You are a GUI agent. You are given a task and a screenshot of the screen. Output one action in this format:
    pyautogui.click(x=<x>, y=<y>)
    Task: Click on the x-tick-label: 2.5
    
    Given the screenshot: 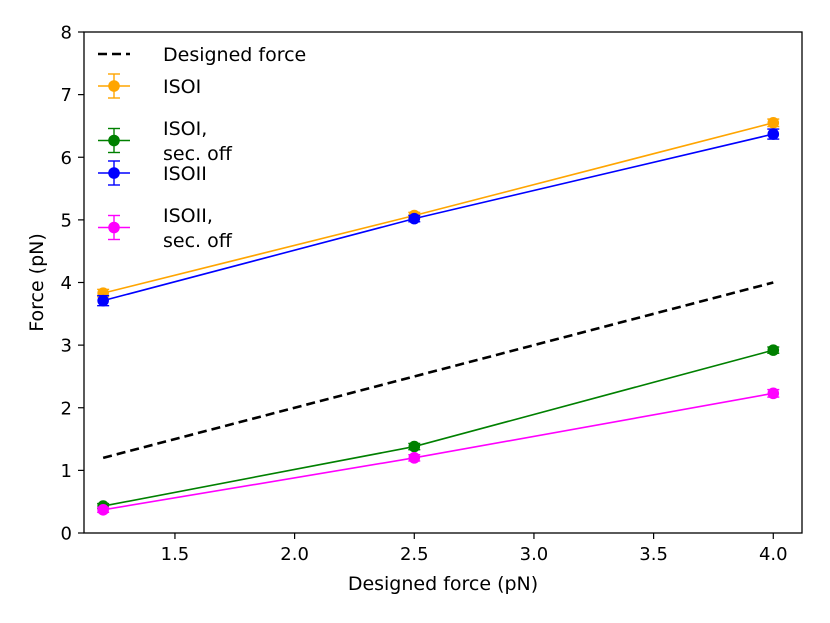 What is the action you would take?
    pyautogui.click(x=414, y=554)
    